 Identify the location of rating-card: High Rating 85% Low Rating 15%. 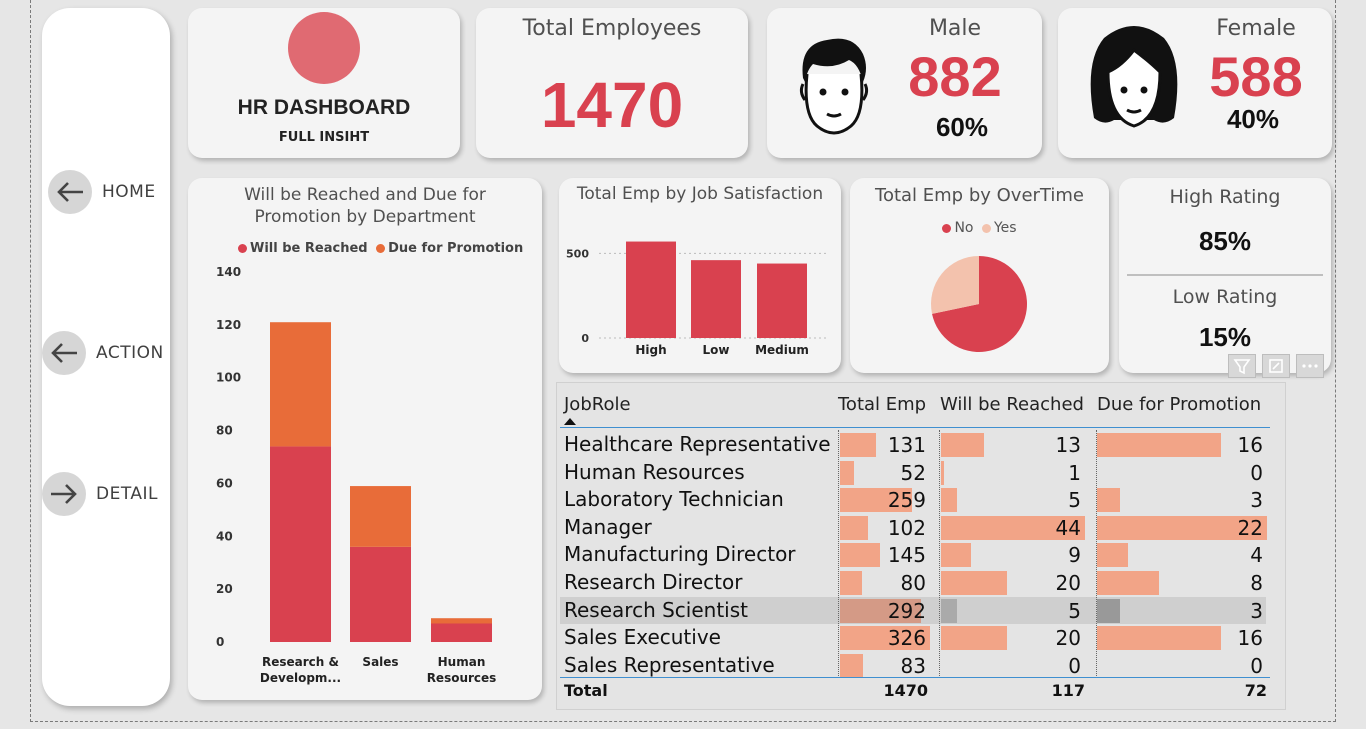
(1225, 275).